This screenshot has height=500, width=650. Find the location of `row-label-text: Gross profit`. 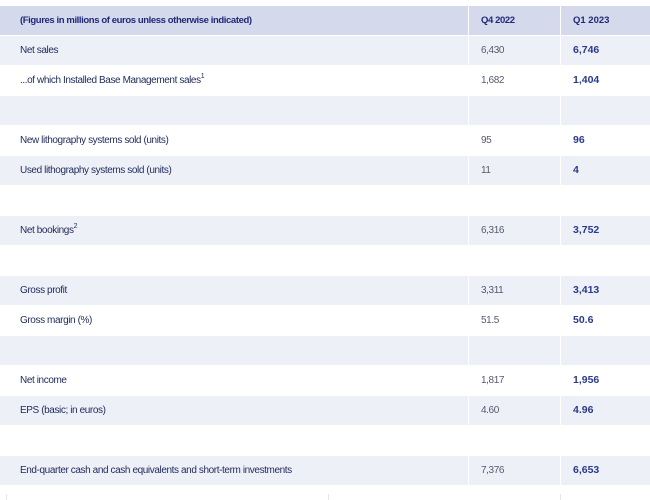

row-label-text: Gross profit is located at coordinates (43, 290).